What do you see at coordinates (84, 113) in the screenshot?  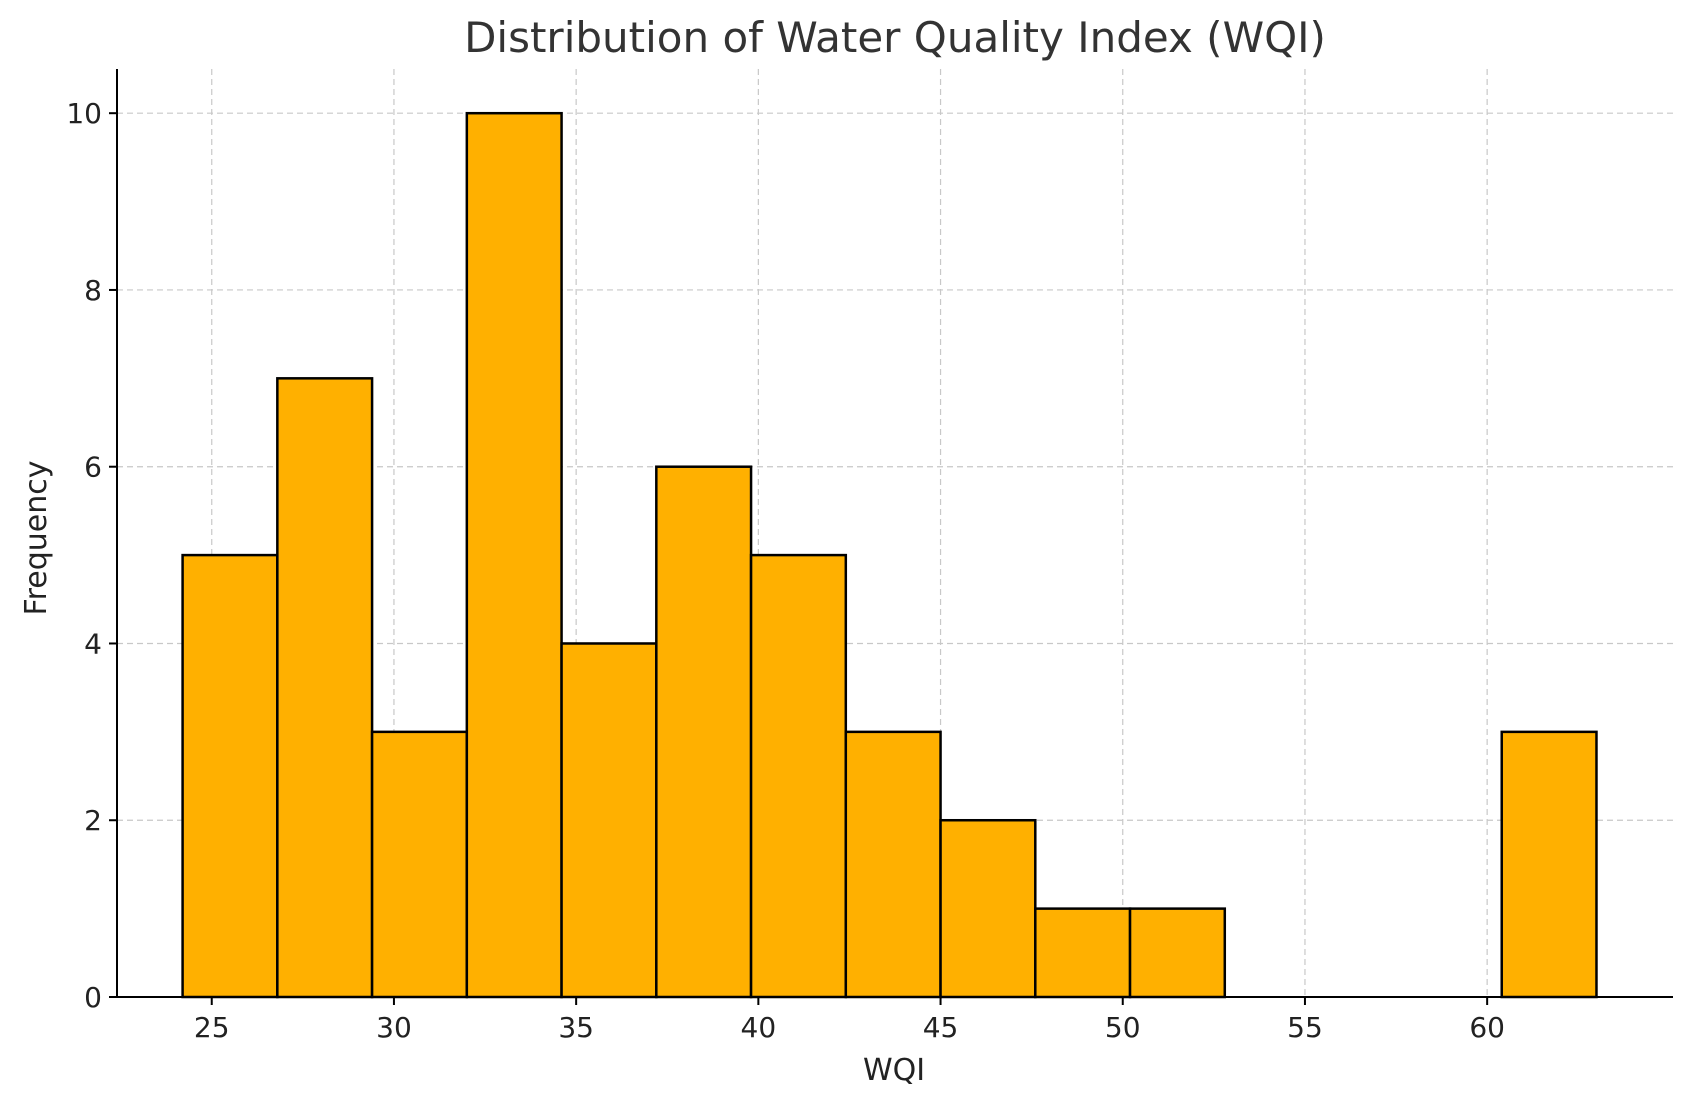 I see `y-tick-label-10: 10` at bounding box center [84, 113].